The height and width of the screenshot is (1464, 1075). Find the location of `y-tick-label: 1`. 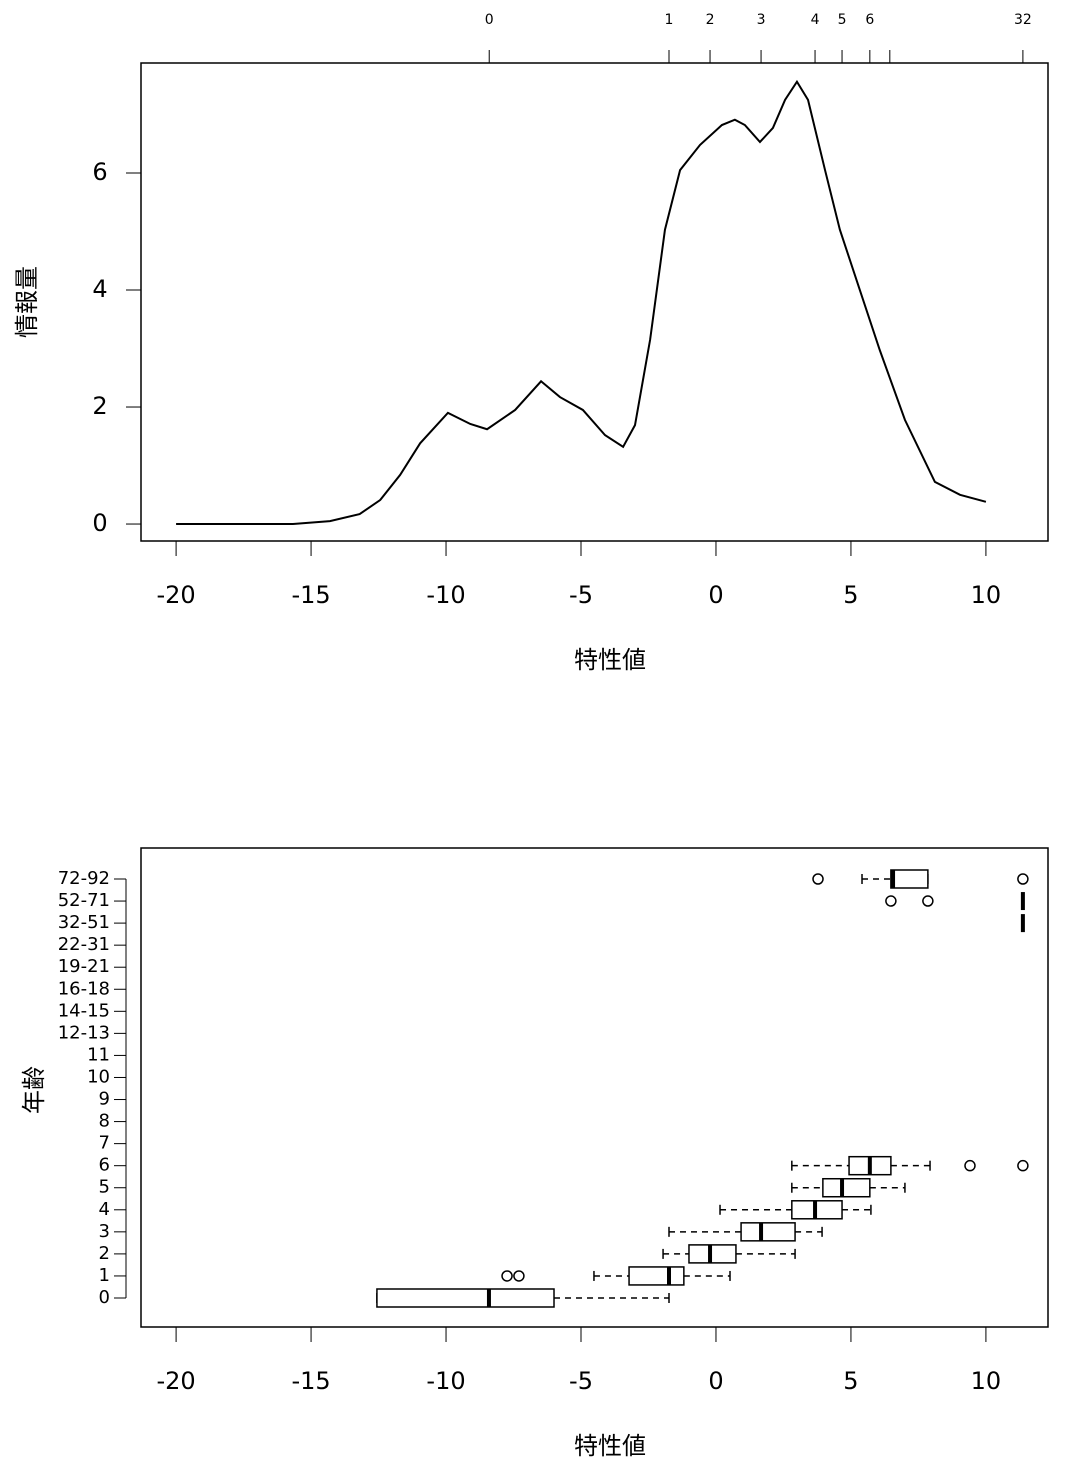

y-tick-label: 1 is located at coordinates (104, 1275).